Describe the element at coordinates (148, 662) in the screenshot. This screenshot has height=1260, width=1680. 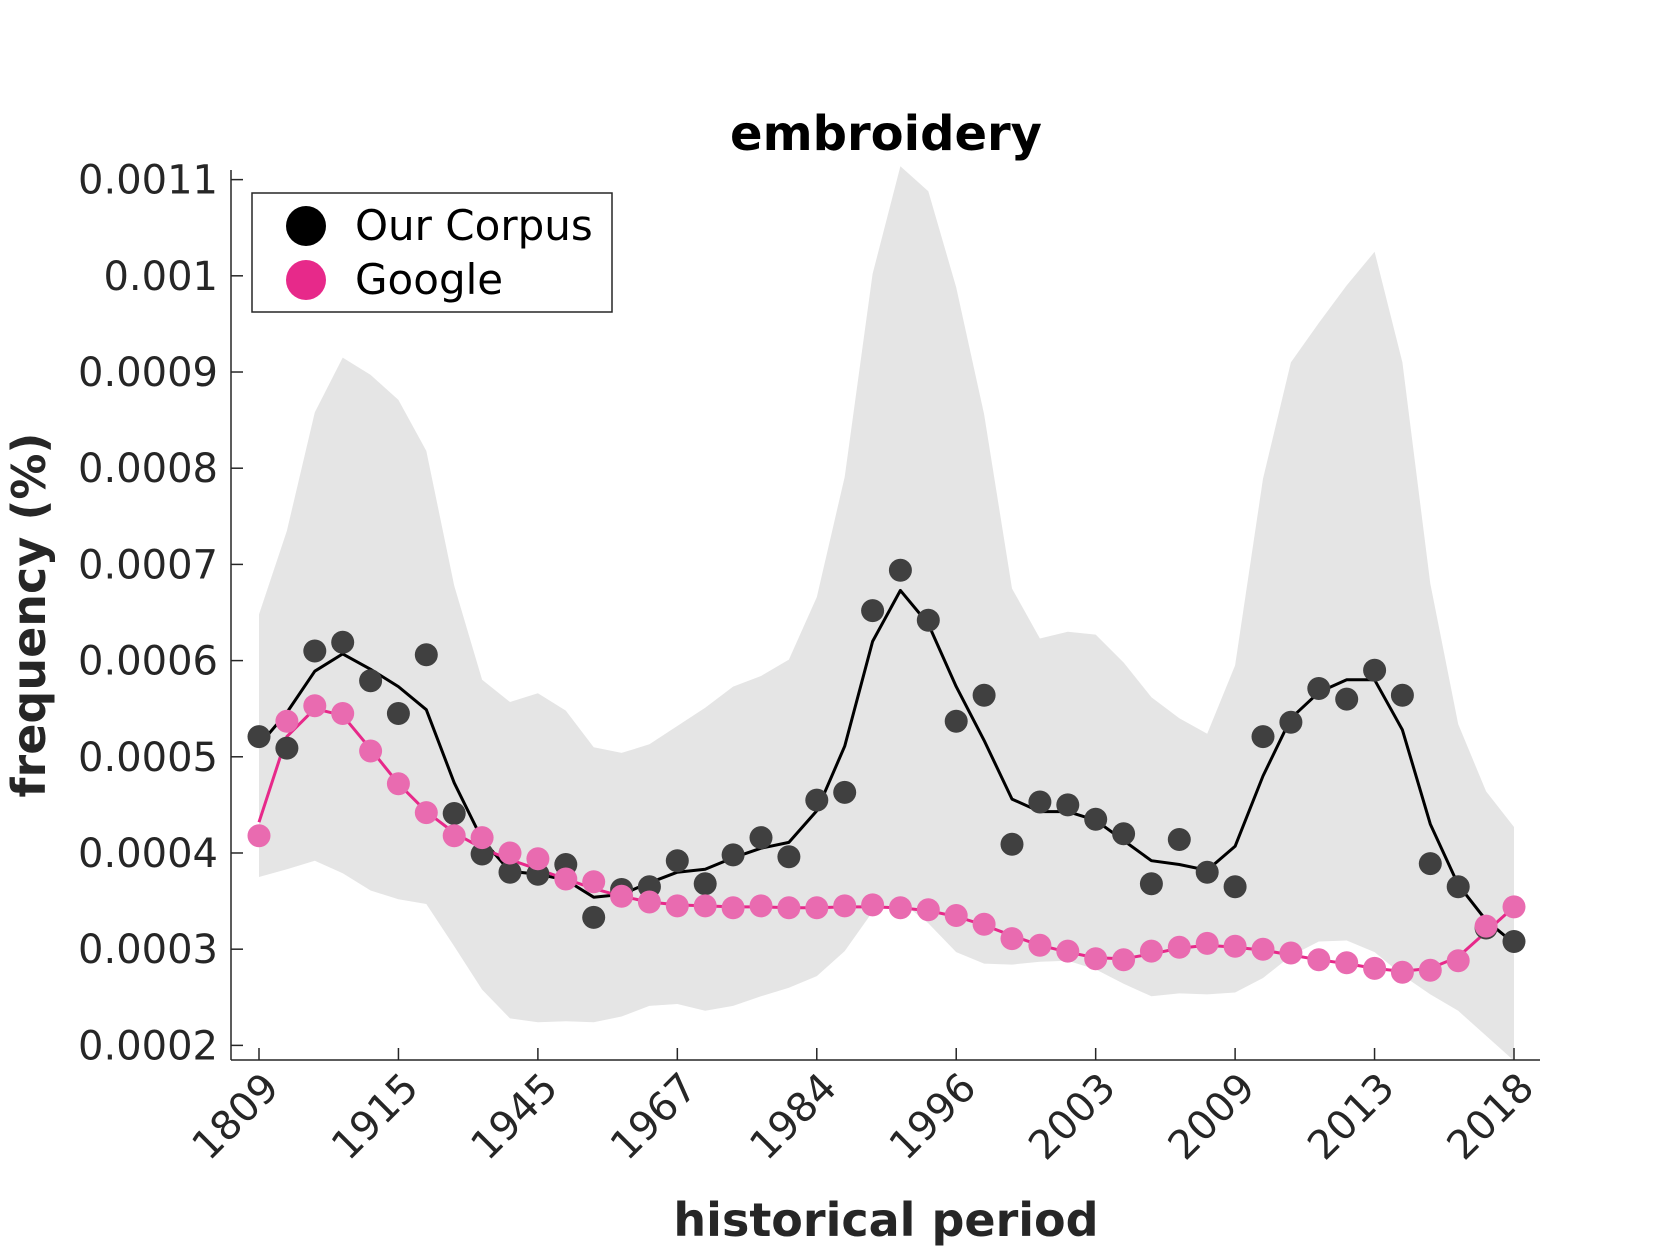
I see `y-tick-label: 0.0006` at that location.